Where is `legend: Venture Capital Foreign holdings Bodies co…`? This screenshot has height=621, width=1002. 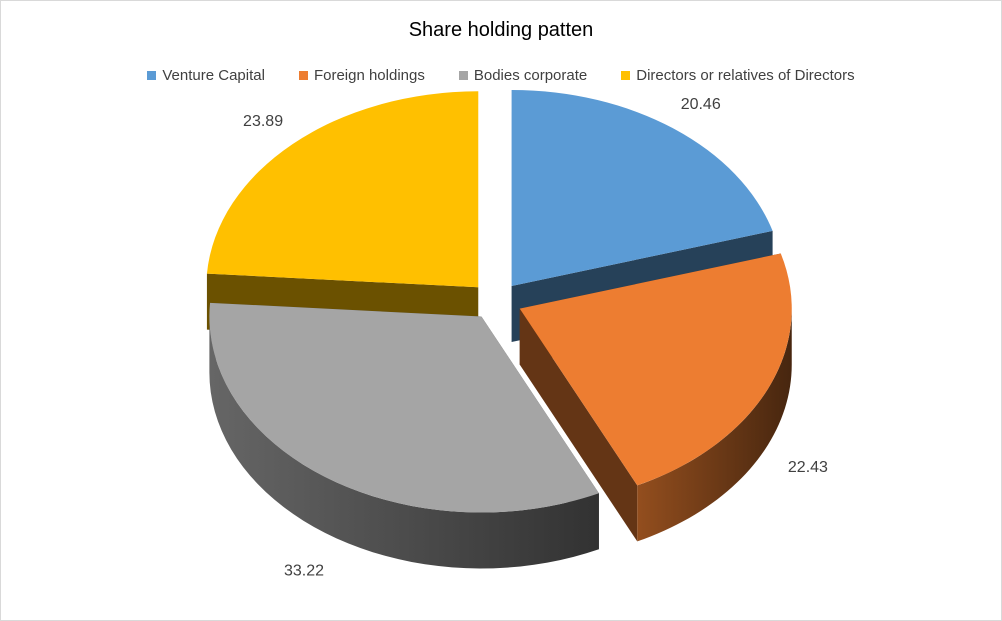
legend: Venture Capital Foreign holdings Bodies co… is located at coordinates (501, 75).